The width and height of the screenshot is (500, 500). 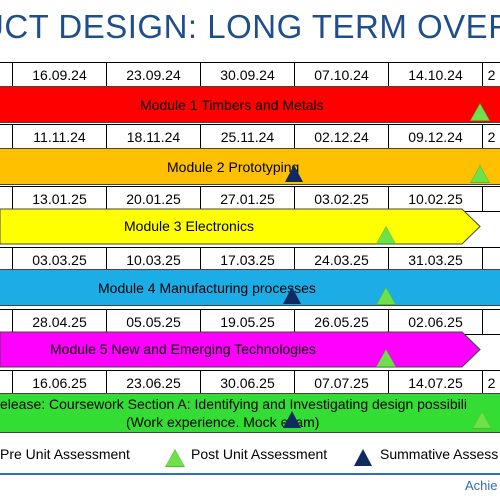 What do you see at coordinates (341, 199) in the screenshot?
I see `date-cell: 03.02.25` at bounding box center [341, 199].